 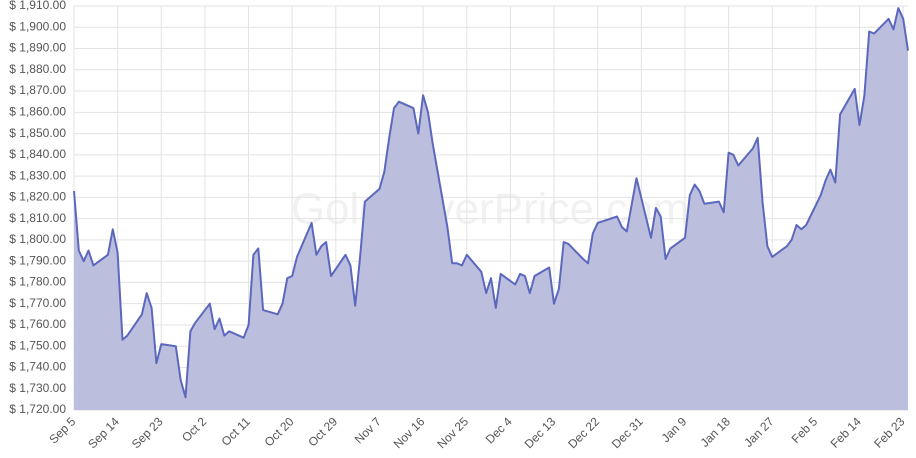 What do you see at coordinates (37, 388) in the screenshot?
I see `y-tick-label: $ 1,730.00` at bounding box center [37, 388].